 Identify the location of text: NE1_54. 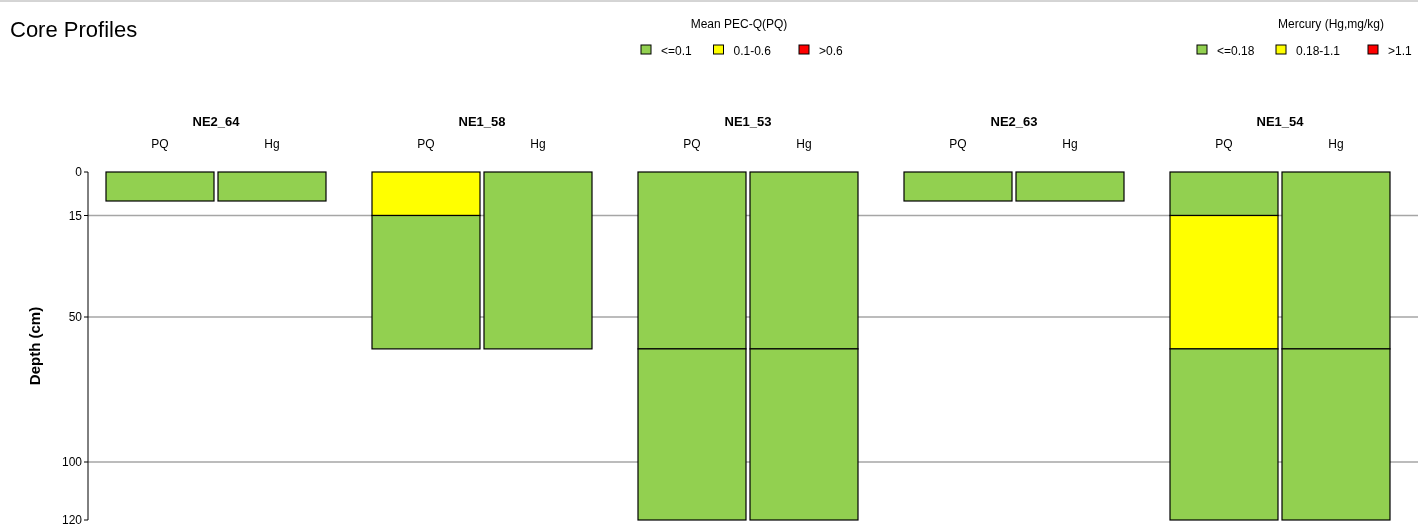
(1280, 121).